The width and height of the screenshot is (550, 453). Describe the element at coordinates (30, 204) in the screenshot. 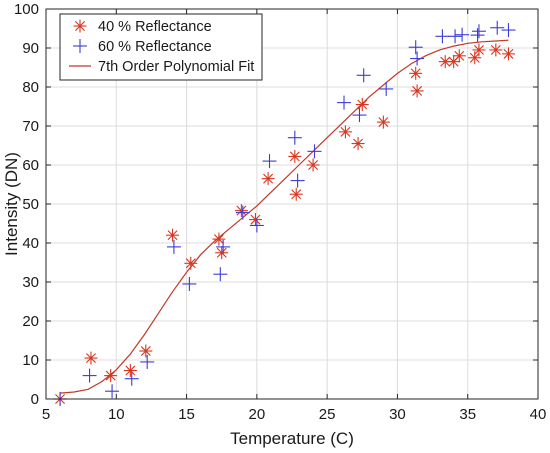

I see `y-tick-label: 50` at that location.